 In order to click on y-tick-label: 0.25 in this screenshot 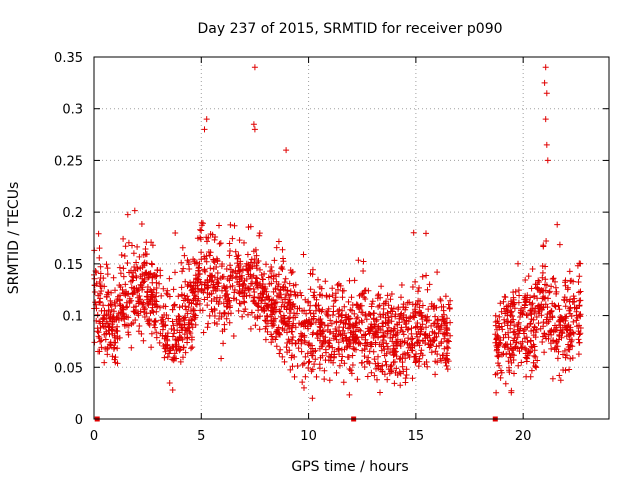, I will do `click(68, 161)`.